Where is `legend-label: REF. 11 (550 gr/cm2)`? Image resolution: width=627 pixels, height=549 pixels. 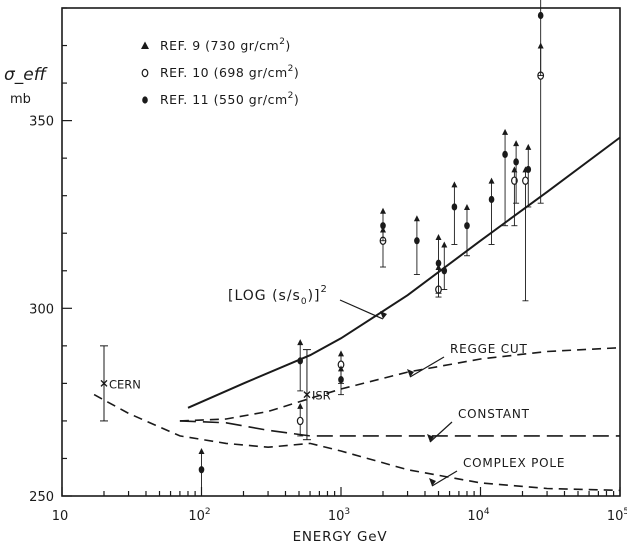
legend-label: REF. 11 (550 gr/cm2) is located at coordinates (229, 99).